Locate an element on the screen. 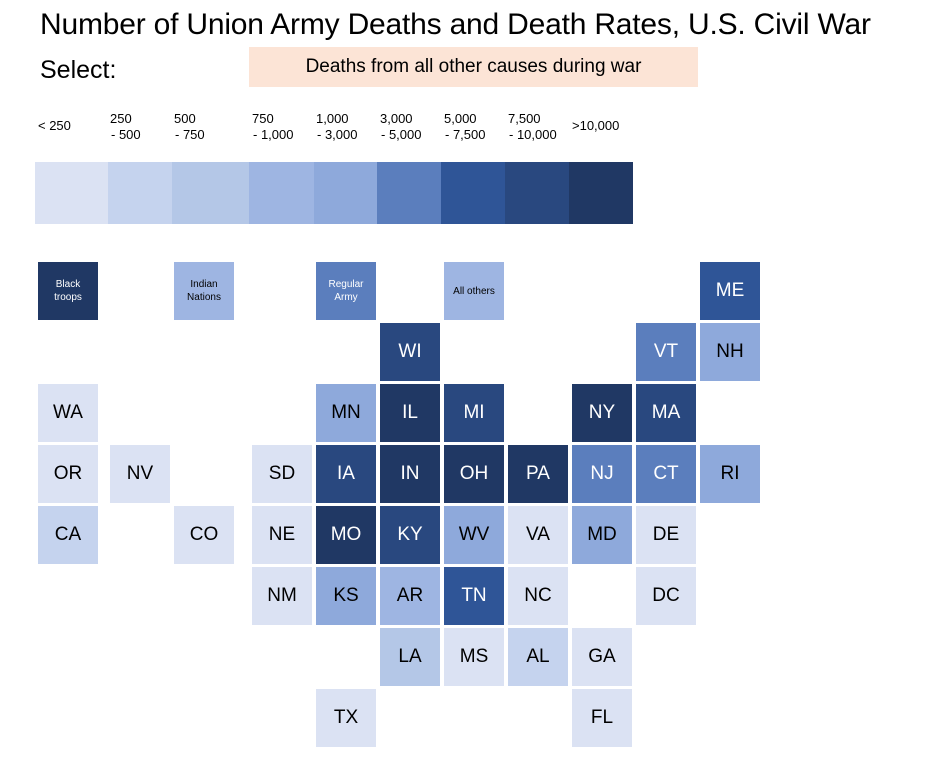  tile-dc: DC is located at coordinates (666, 596).